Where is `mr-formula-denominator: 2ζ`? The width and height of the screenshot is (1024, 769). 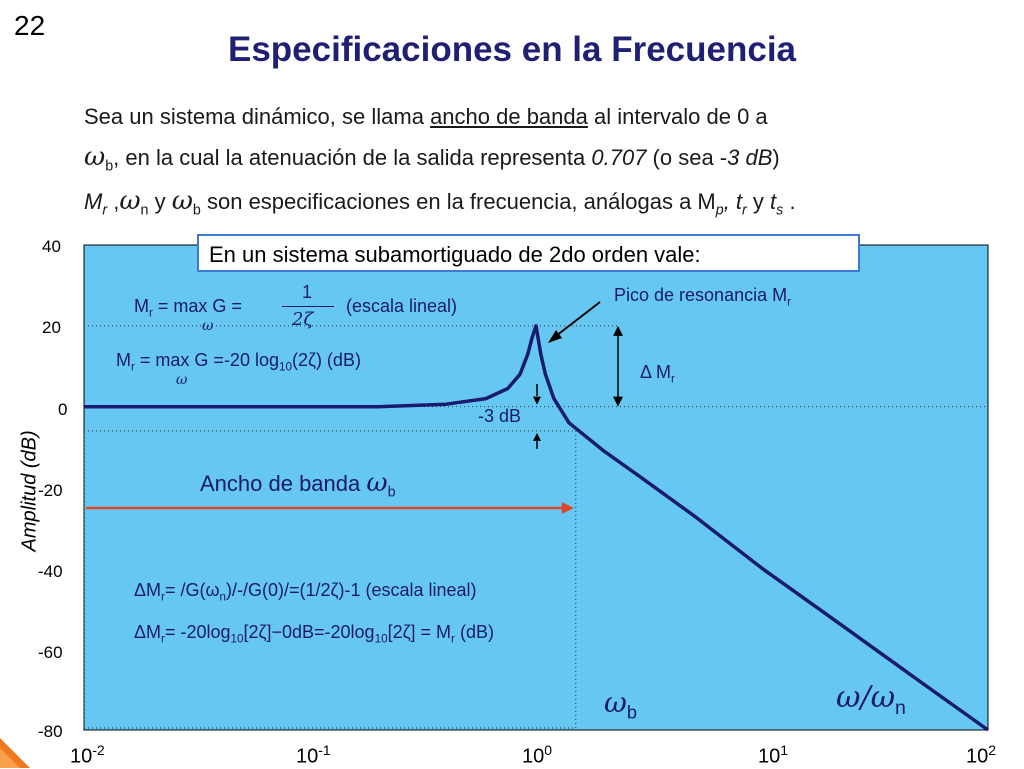 mr-formula-denominator: 2ζ is located at coordinates (303, 319).